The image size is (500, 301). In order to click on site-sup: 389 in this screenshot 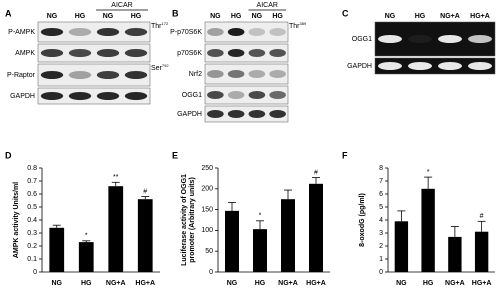, I will do `click(303, 23)`.